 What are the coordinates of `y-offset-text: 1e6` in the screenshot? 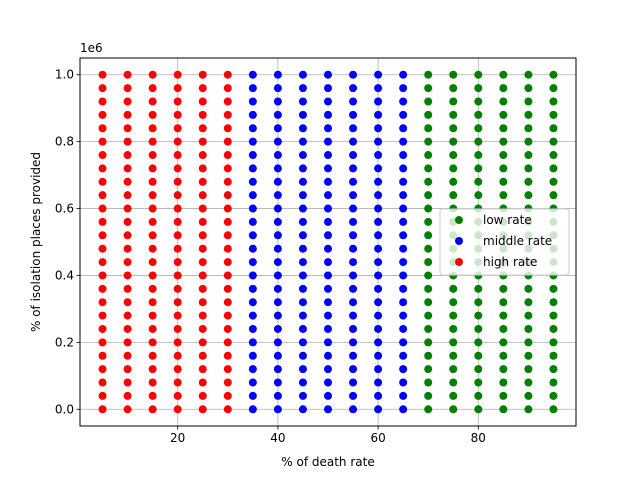 It's located at (91, 48).